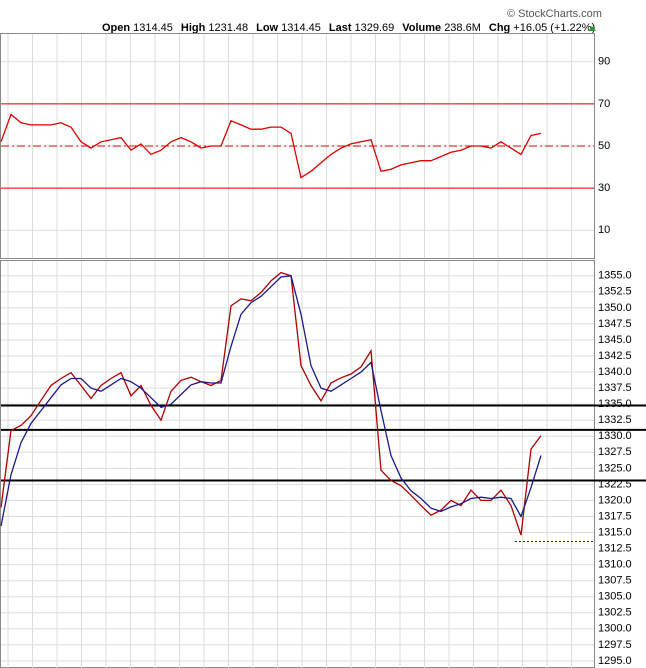 This screenshot has height=668, width=646. I want to click on y-tick-label: 1350.0, so click(615, 308).